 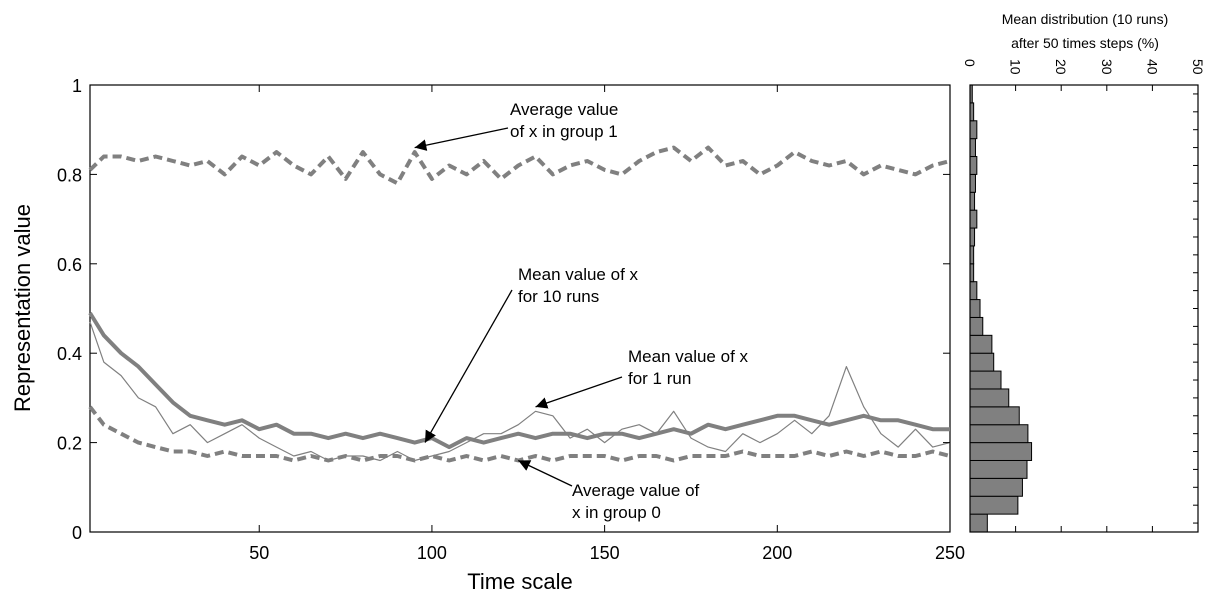 I want to click on histogram-tick-label: 40, so click(x=1152, y=67).